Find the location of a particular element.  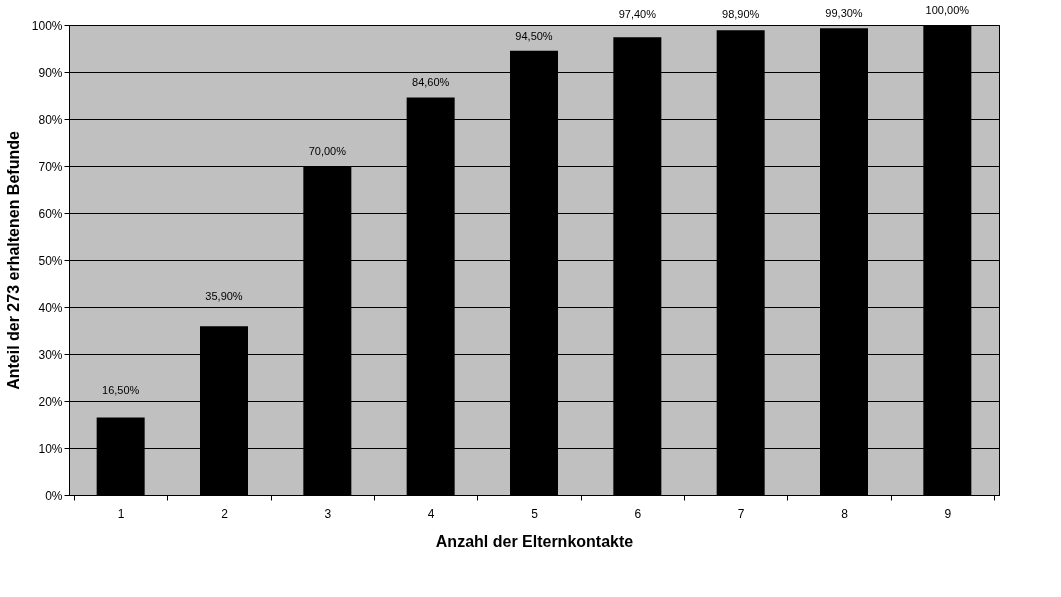

y-tick-label: 80% is located at coordinates (50, 119).